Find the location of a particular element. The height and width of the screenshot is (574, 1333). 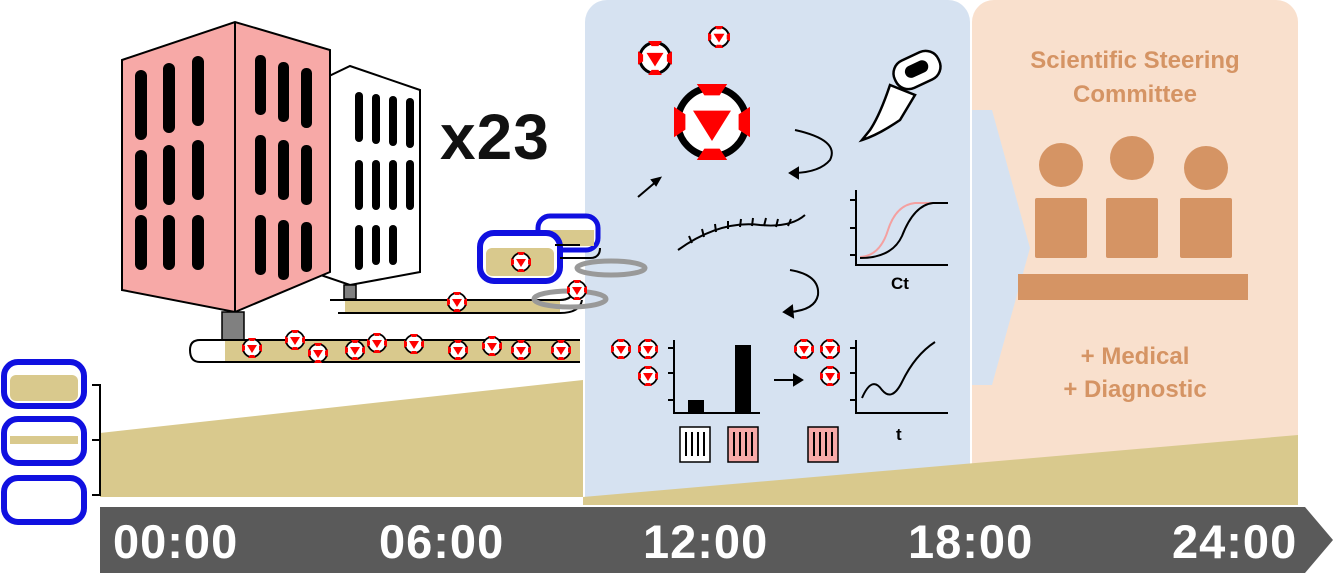

committee-table is located at coordinates (1133, 287).